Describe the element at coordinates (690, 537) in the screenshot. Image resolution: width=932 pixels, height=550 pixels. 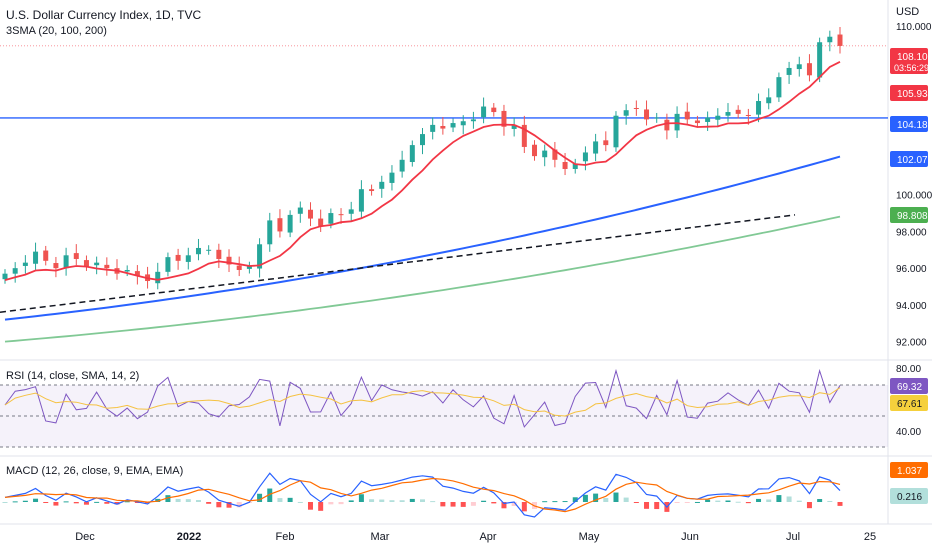
I see `time-axis-label: Jun` at that location.